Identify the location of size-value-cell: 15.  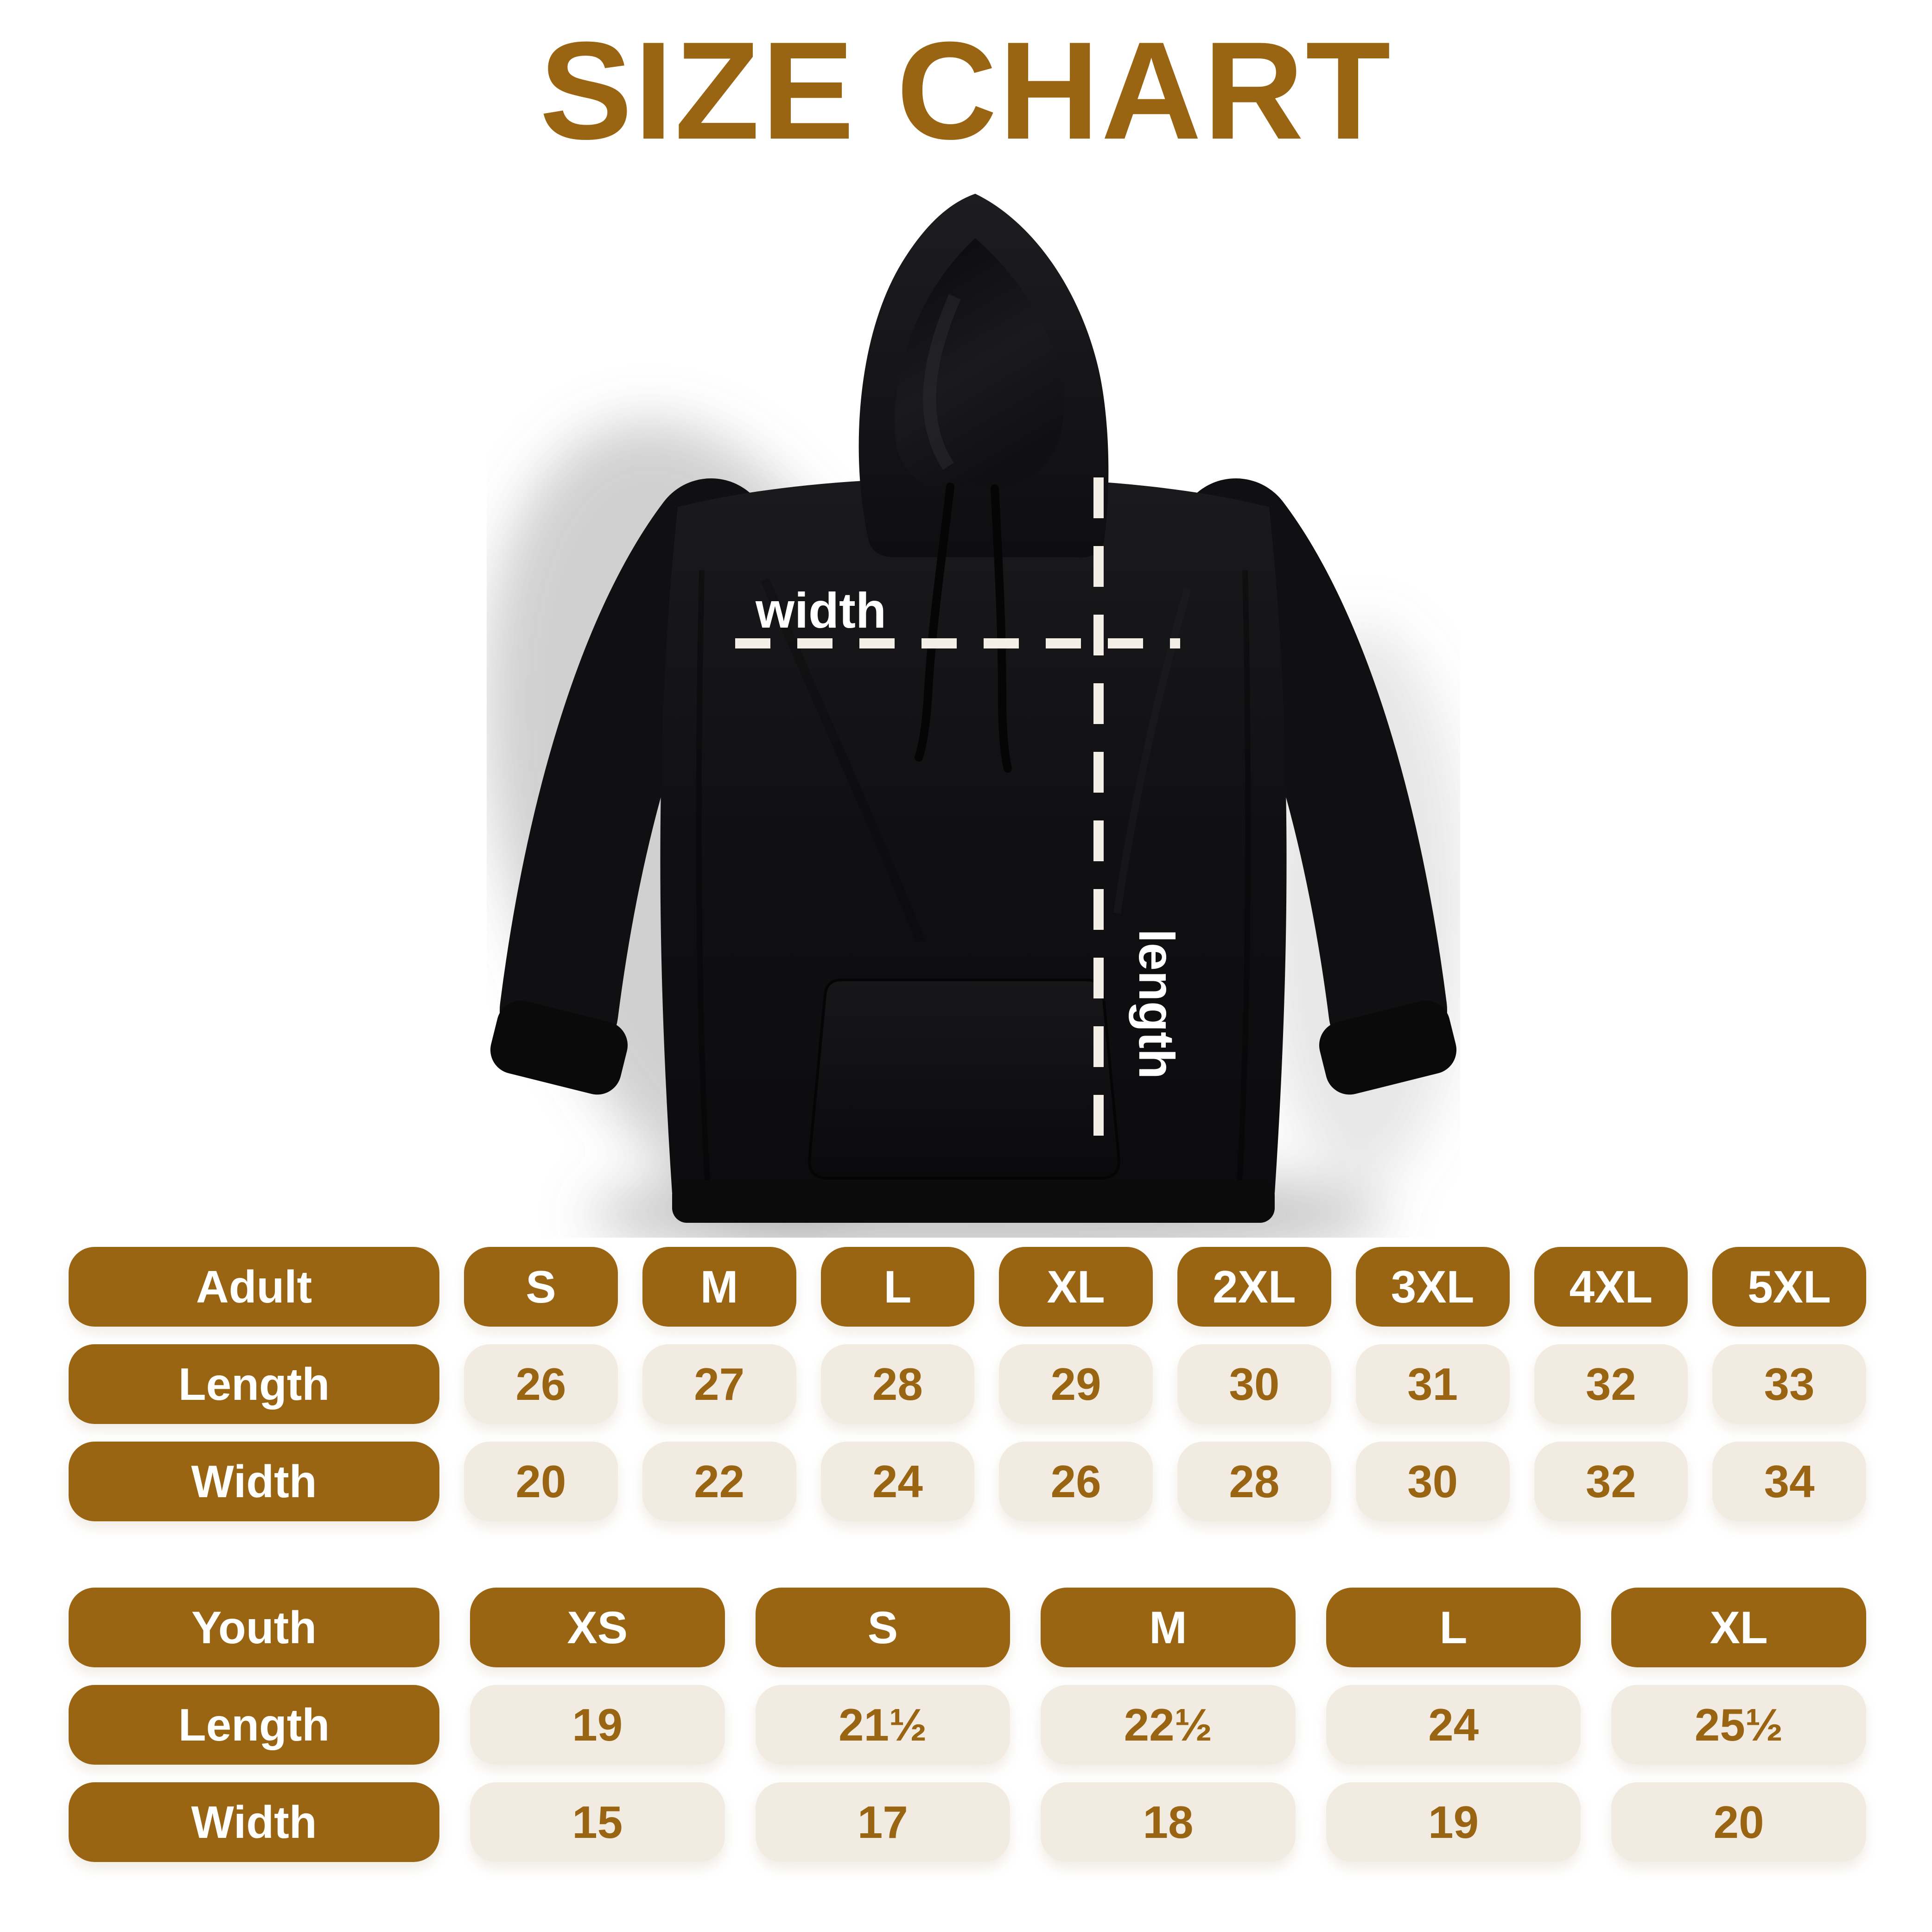
(597, 1822).